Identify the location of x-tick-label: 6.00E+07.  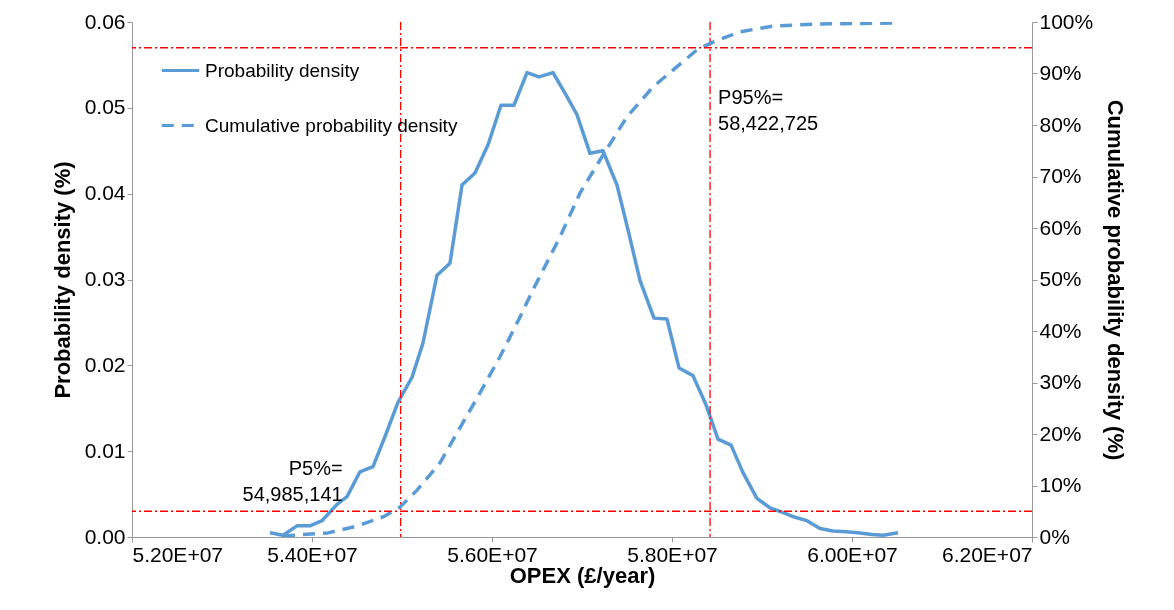
(852, 554).